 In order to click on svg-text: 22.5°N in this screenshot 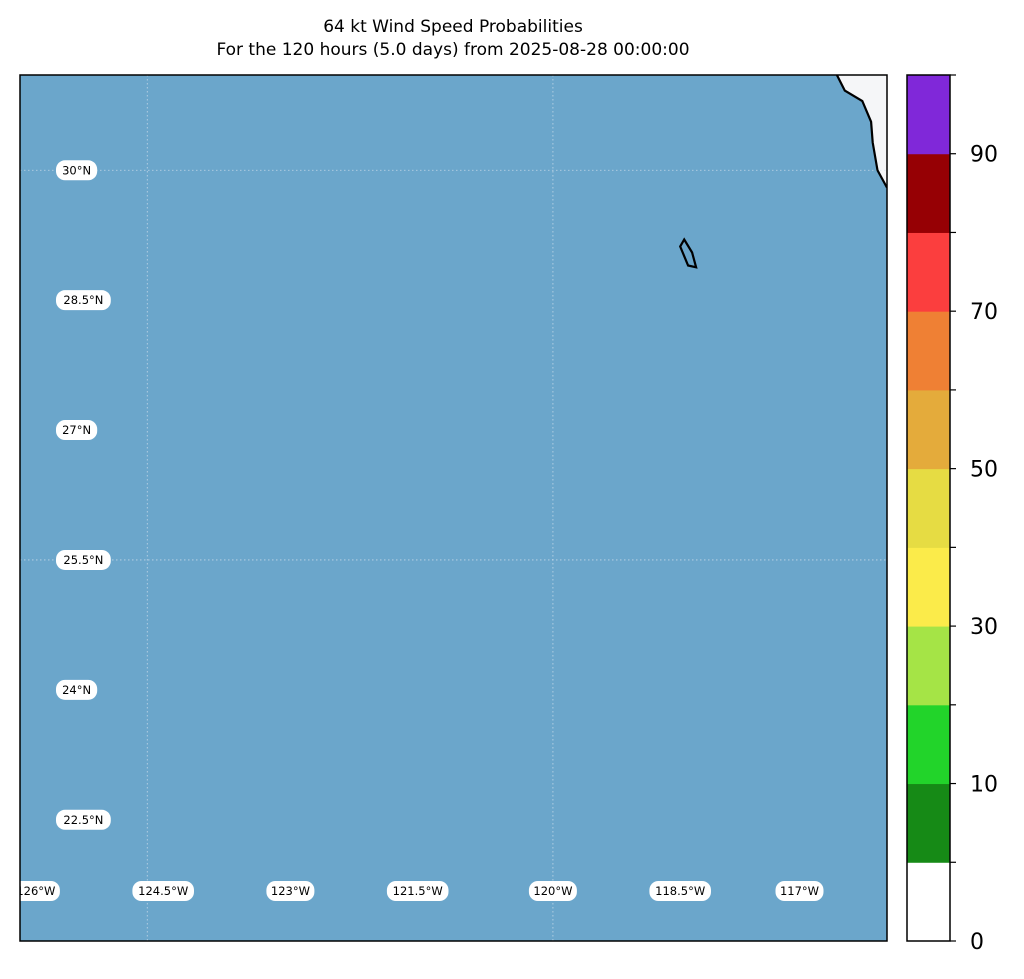, I will do `click(83, 820)`.